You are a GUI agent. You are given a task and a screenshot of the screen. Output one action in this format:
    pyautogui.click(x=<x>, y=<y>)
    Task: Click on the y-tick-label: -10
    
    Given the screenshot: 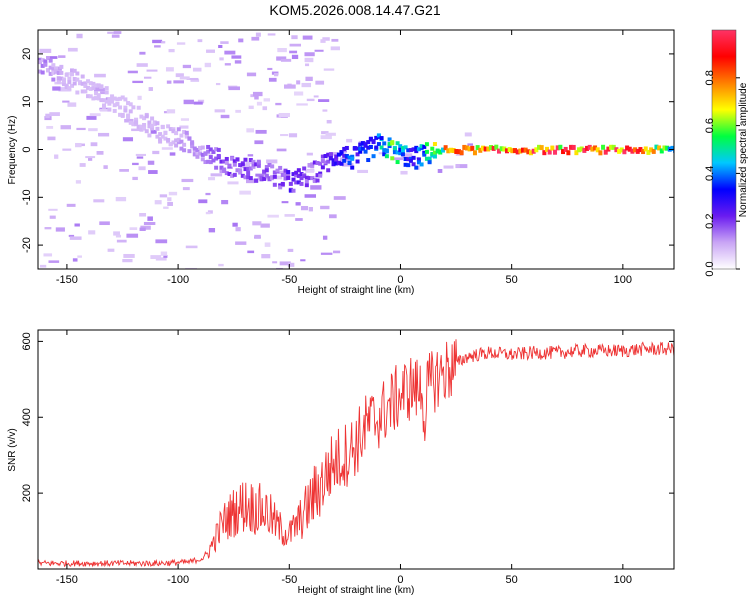 What is the action you would take?
    pyautogui.click(x=27, y=197)
    